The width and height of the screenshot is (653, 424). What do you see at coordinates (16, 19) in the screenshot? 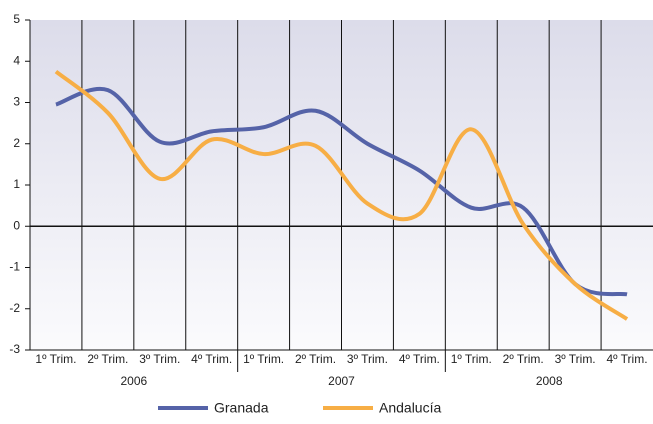
I see `y-tick-label: 5` at bounding box center [16, 19].